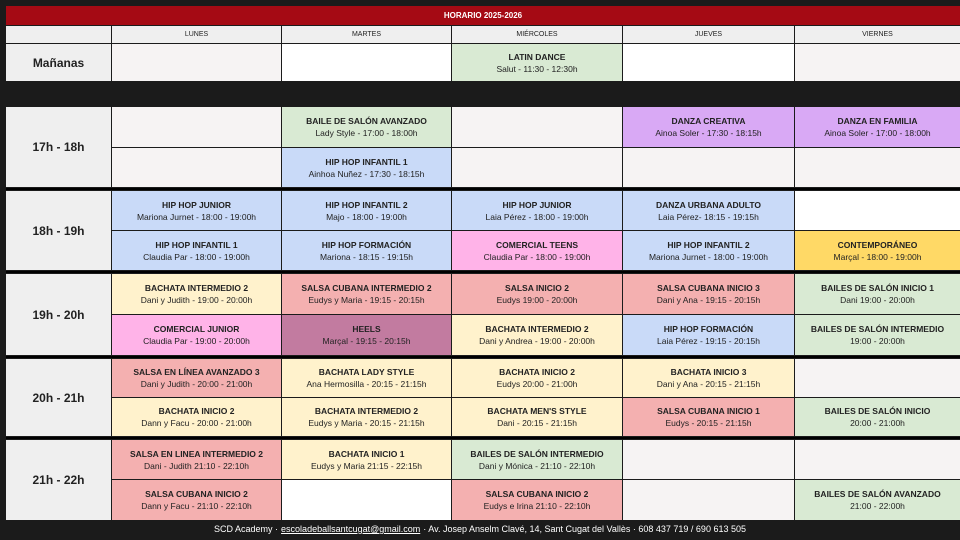  I want to click on class-name: HIP HOP INFANTIL 1, so click(366, 161).